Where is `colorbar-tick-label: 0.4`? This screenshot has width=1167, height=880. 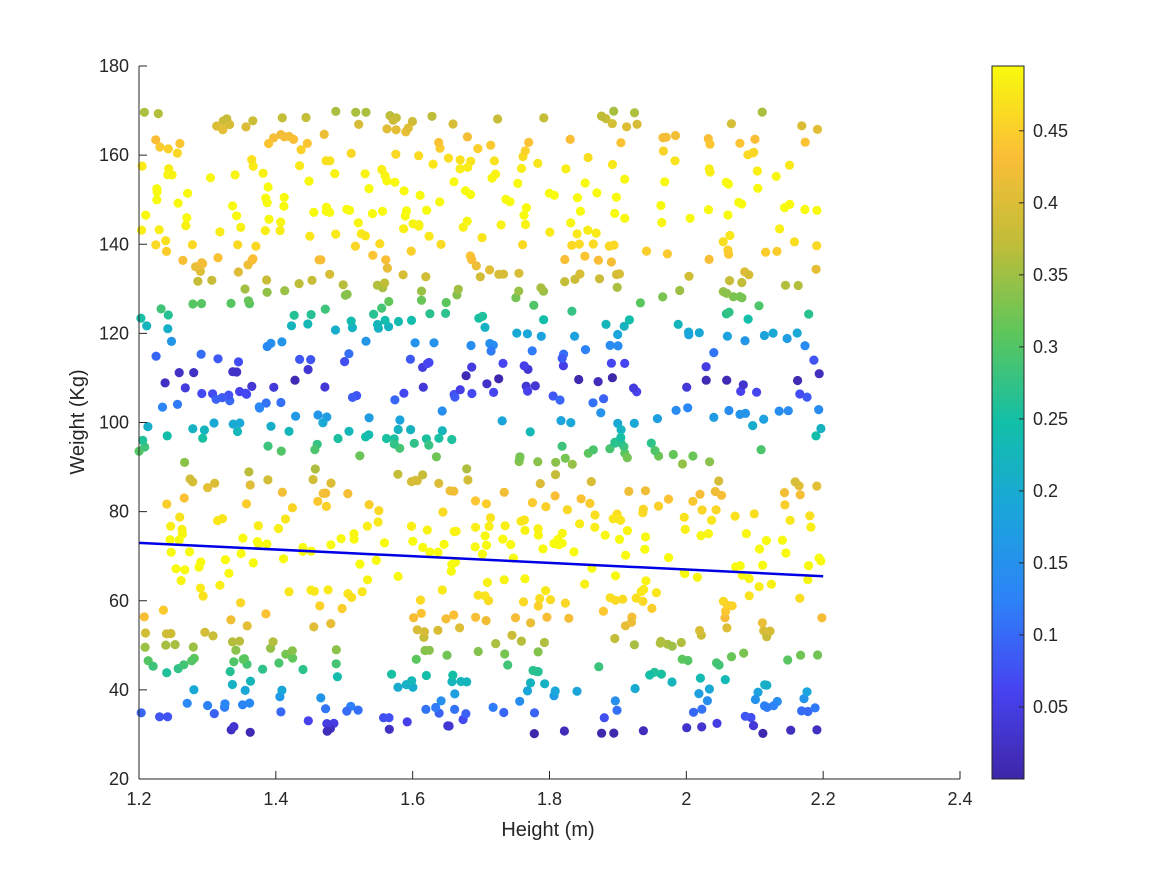 colorbar-tick-label: 0.4 is located at coordinates (1045, 203).